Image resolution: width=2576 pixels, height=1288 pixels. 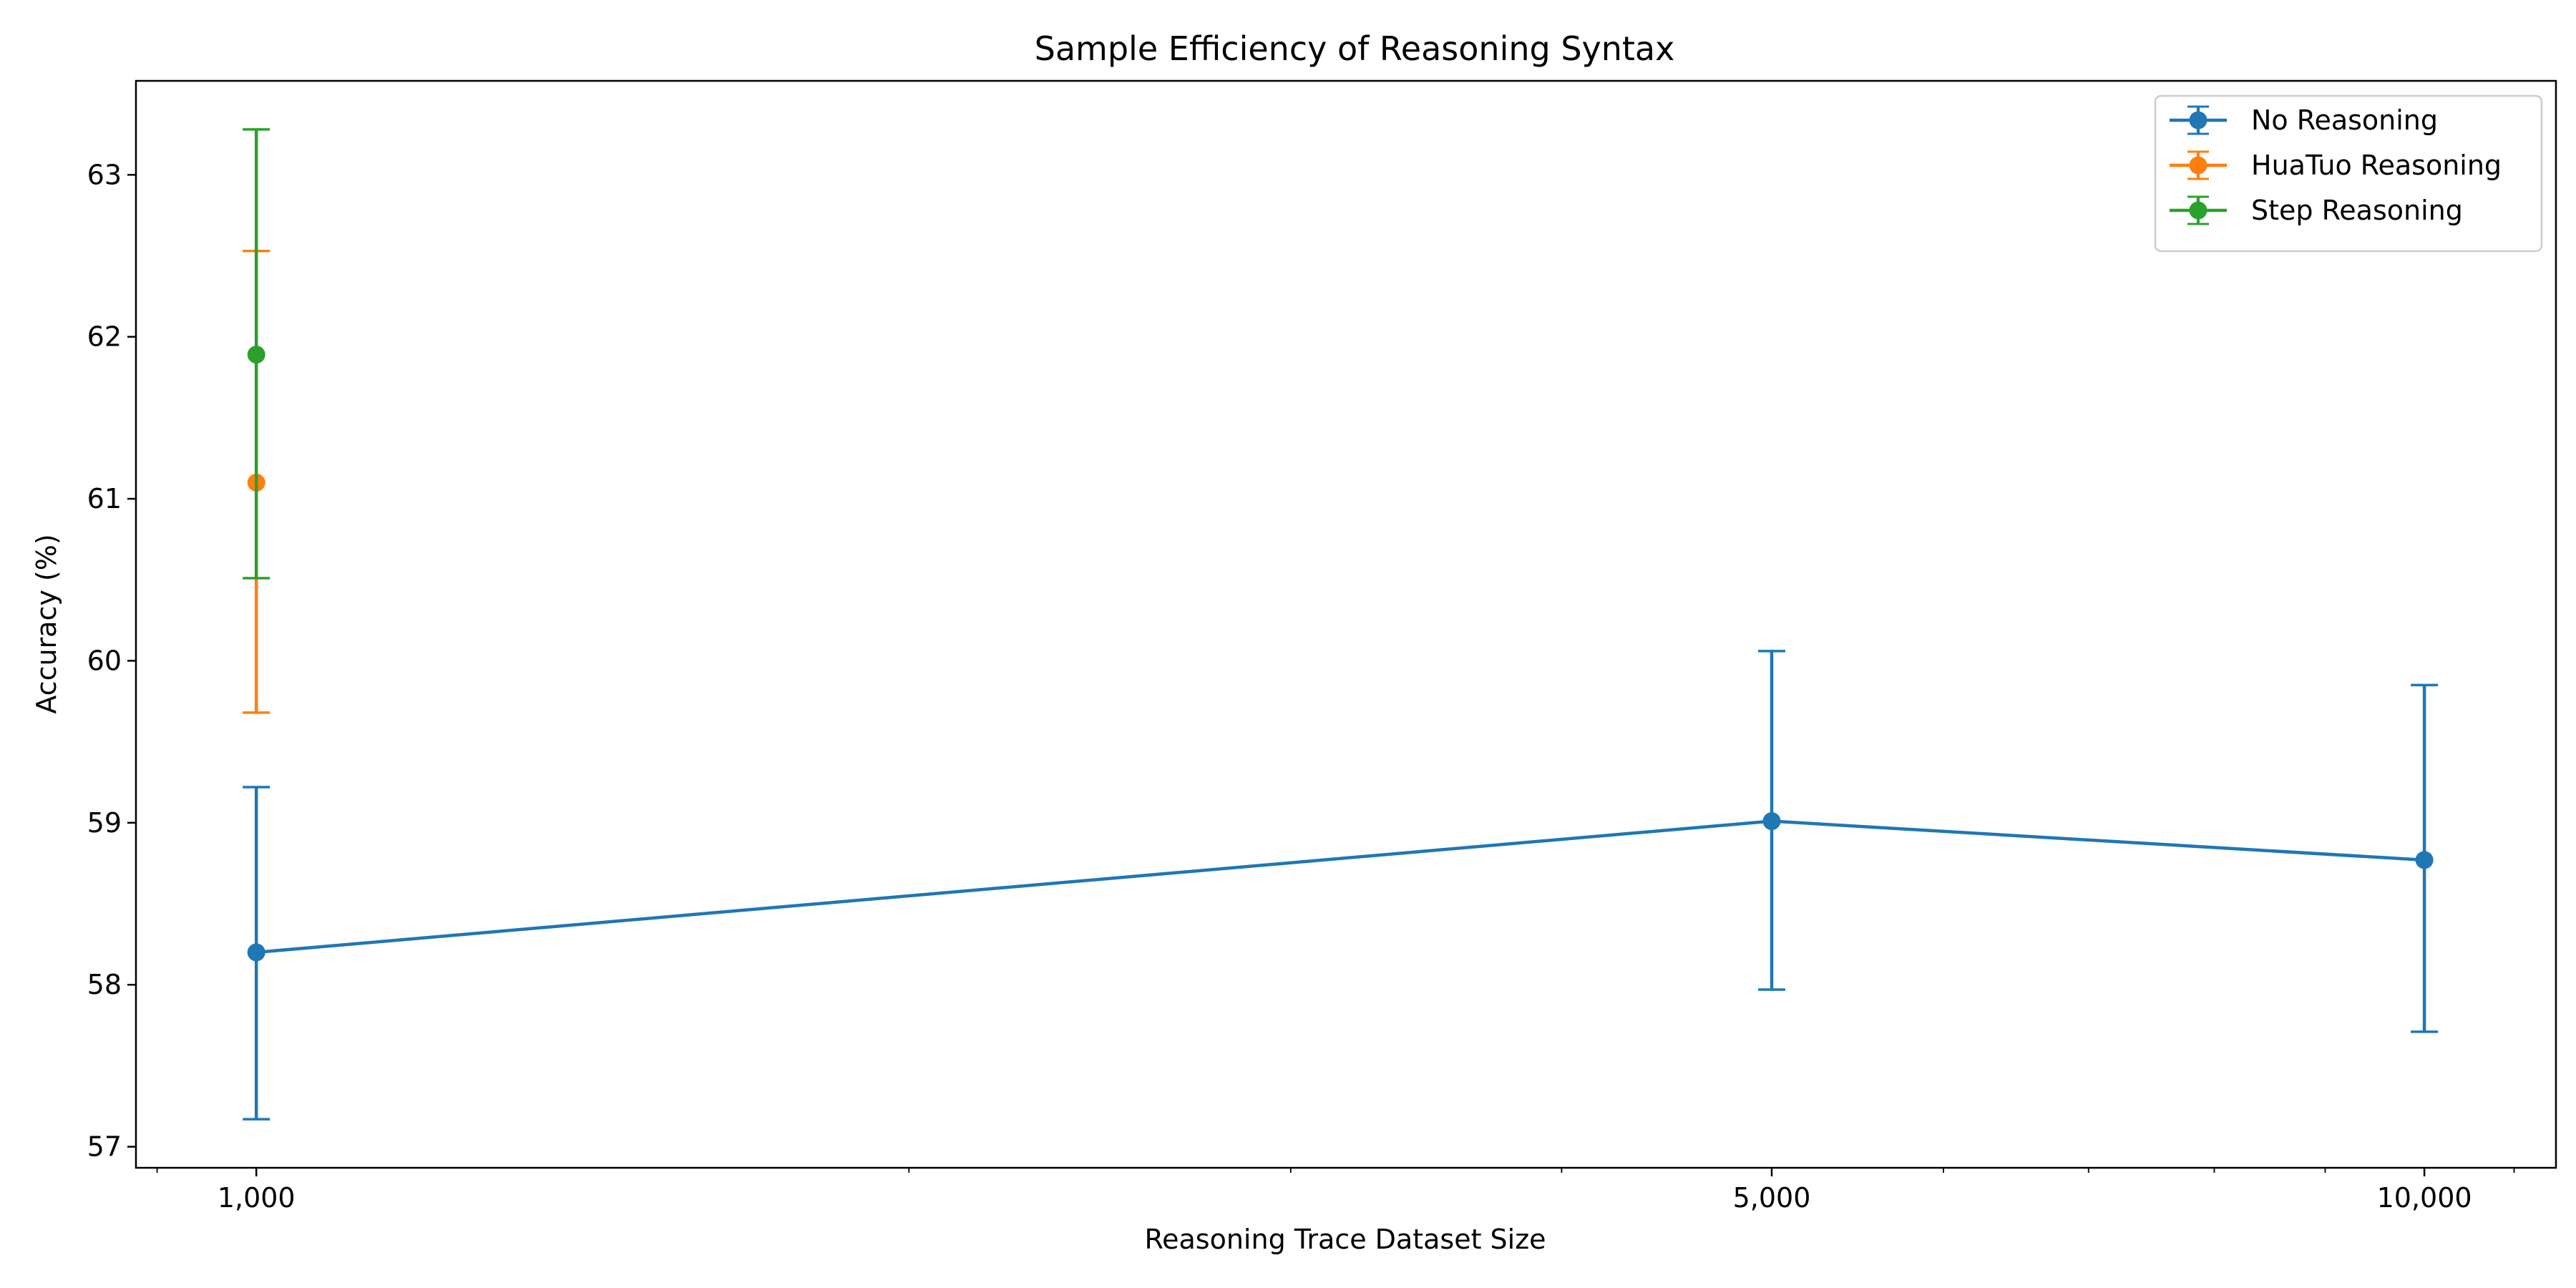 What do you see at coordinates (46, 623) in the screenshot?
I see `y-axis-label: Accuracy (%)` at bounding box center [46, 623].